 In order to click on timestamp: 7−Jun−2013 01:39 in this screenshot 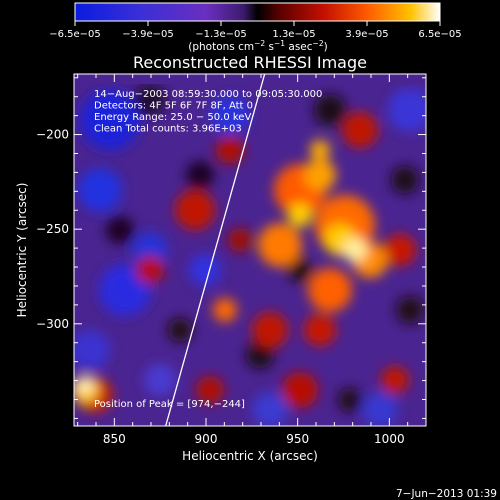, I will do `click(446, 494)`.